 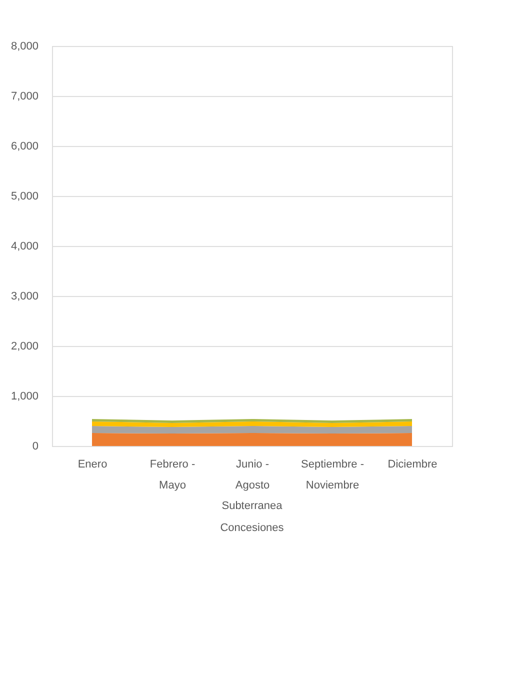 I want to click on y-tick-label: 4,000, so click(x=24, y=246).